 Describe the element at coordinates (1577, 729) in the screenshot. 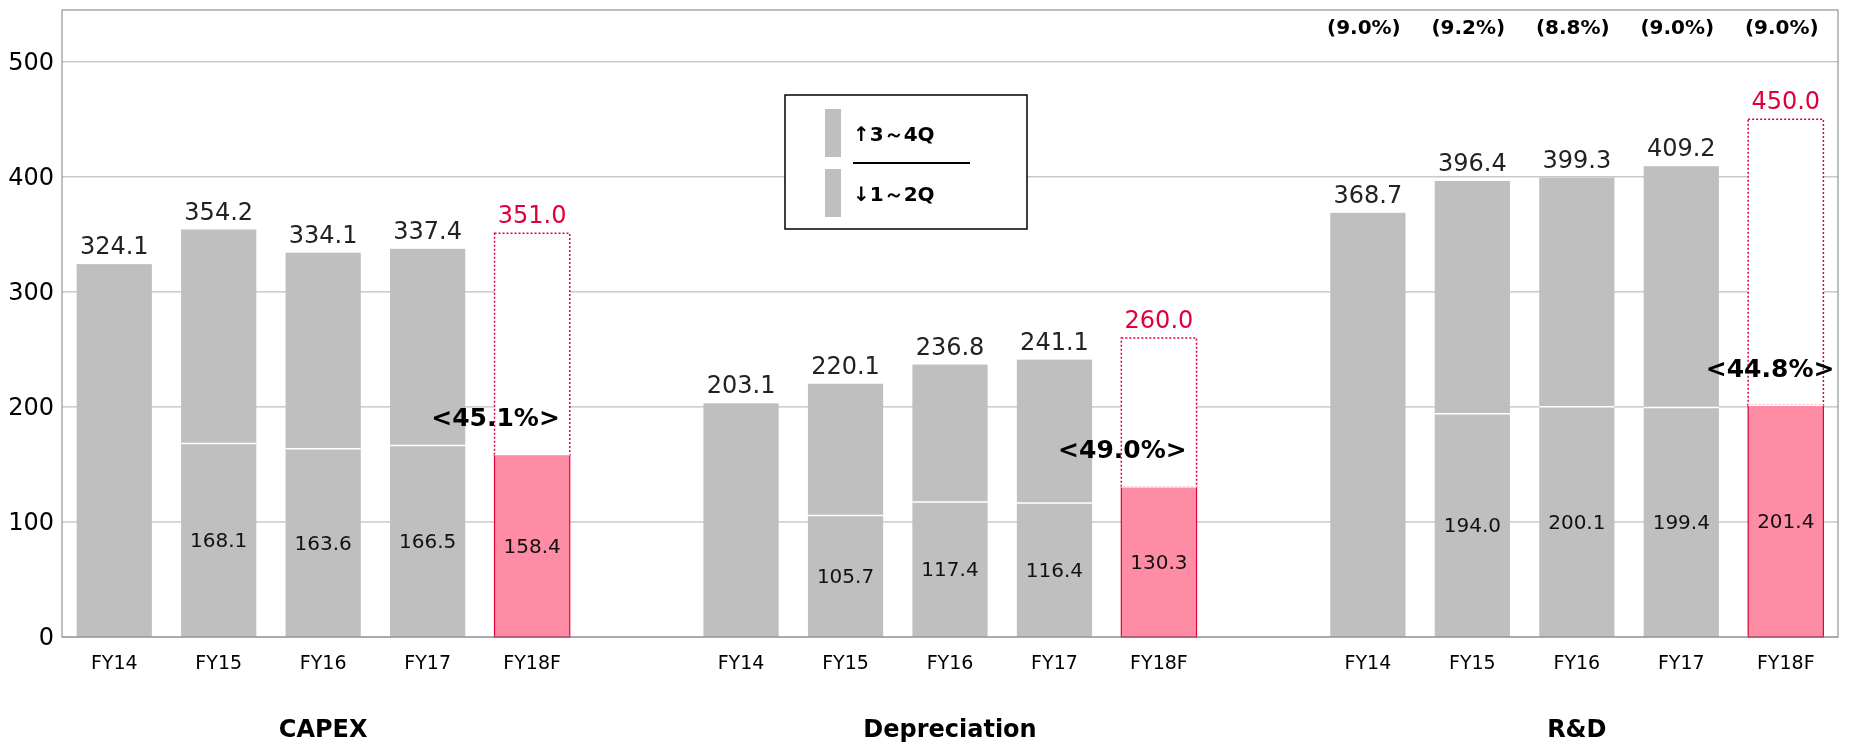

I see `text: R&D` at that location.